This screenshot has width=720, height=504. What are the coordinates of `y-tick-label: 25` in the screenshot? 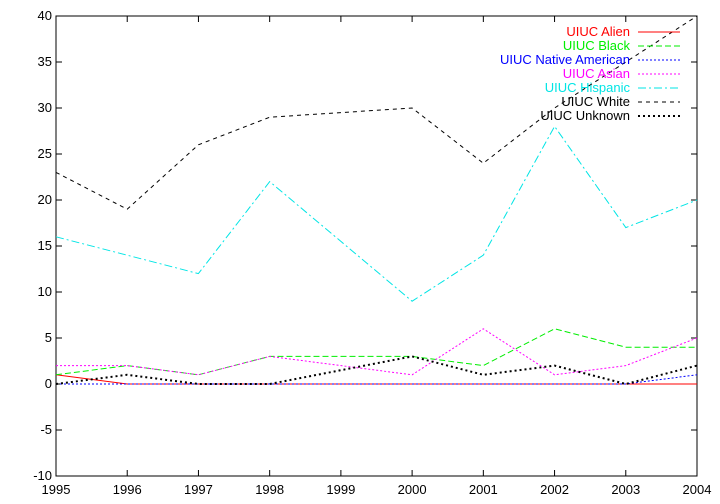 It's located at (45, 153).